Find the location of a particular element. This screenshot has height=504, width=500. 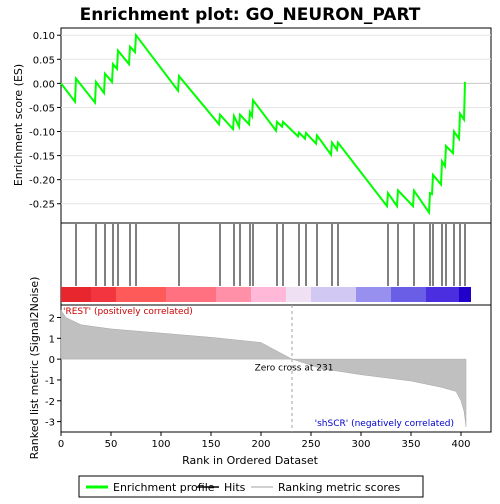

x-tick-label: 350 is located at coordinates (410, 444).